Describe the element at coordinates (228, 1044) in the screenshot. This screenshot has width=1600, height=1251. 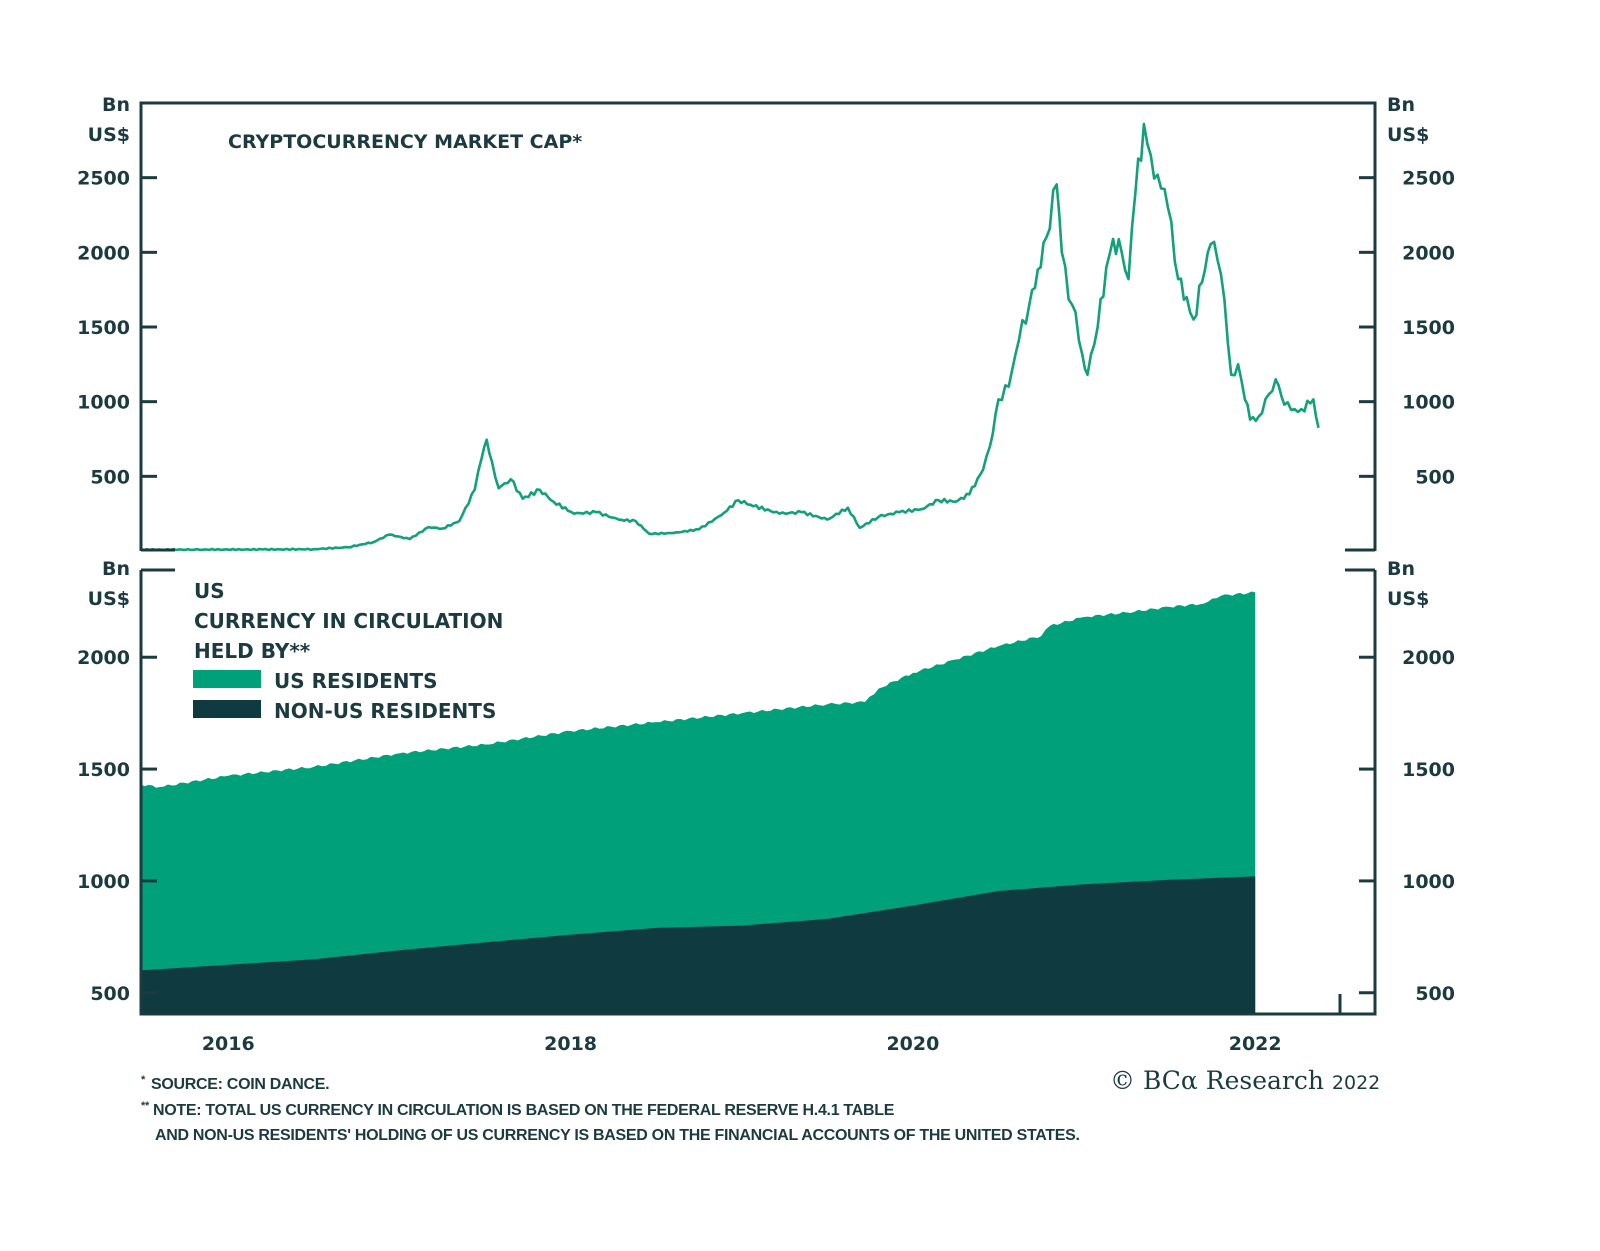
I see `x-tick-label: 2016` at that location.